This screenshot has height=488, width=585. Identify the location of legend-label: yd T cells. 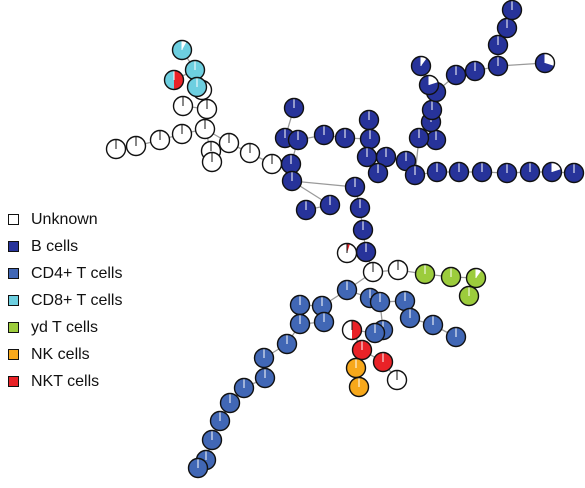
(64, 327).